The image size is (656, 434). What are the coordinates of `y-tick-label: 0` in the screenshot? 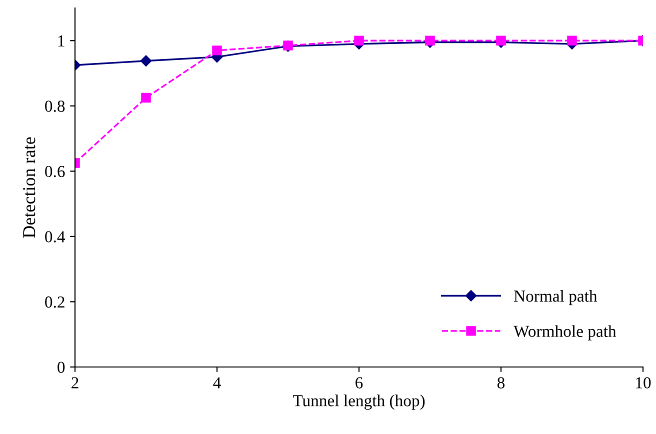 It's located at (61, 367).